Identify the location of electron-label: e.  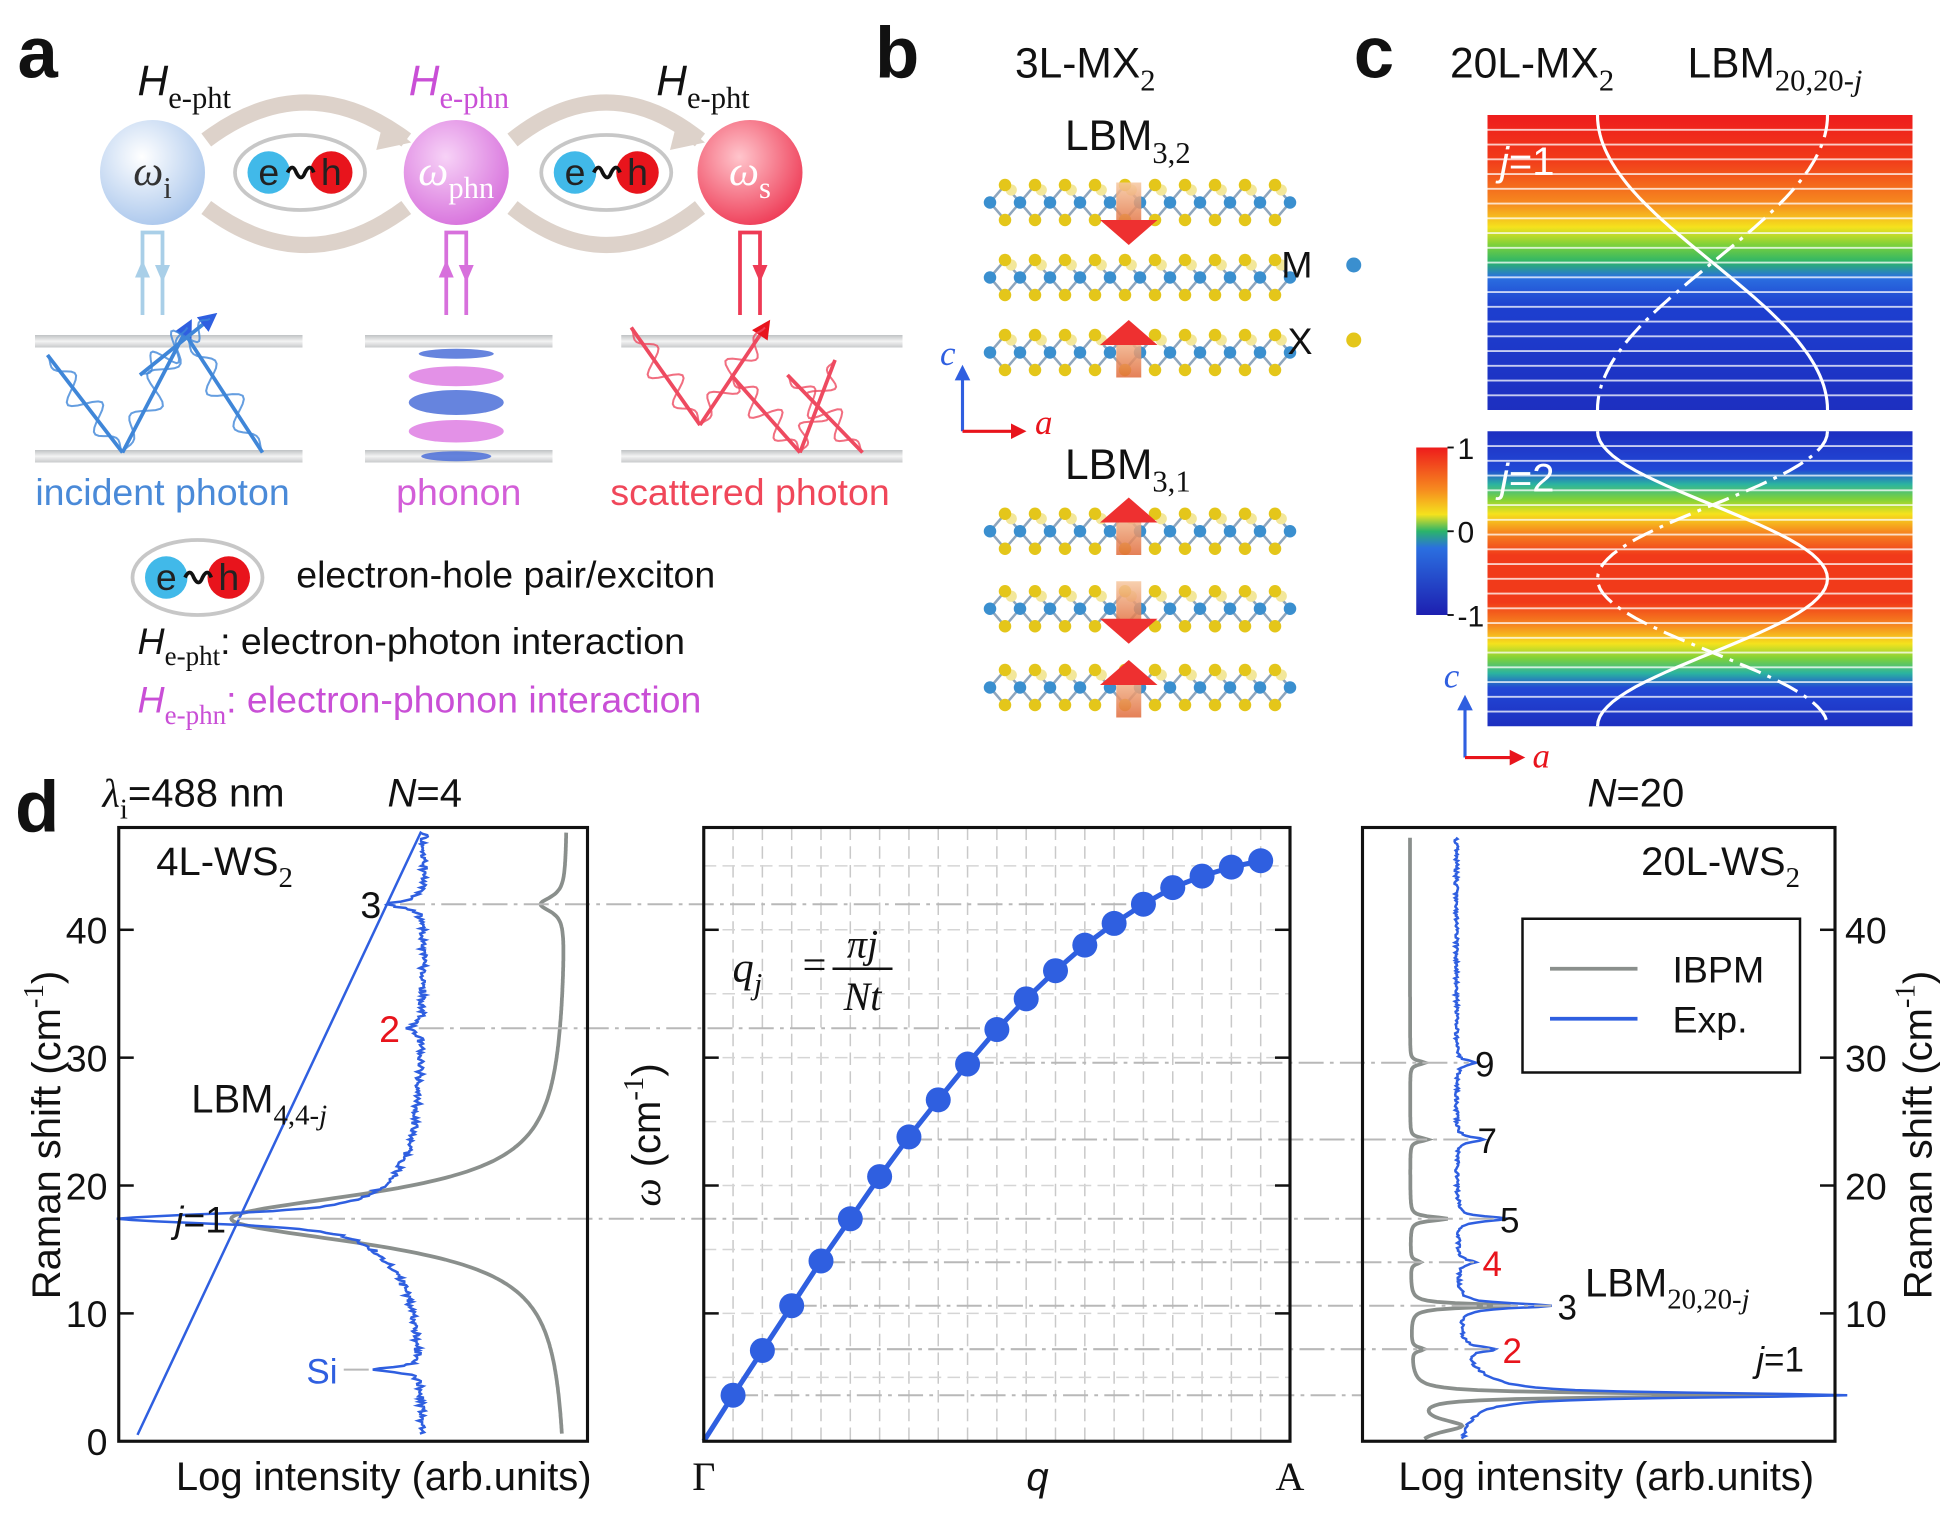
(575, 172).